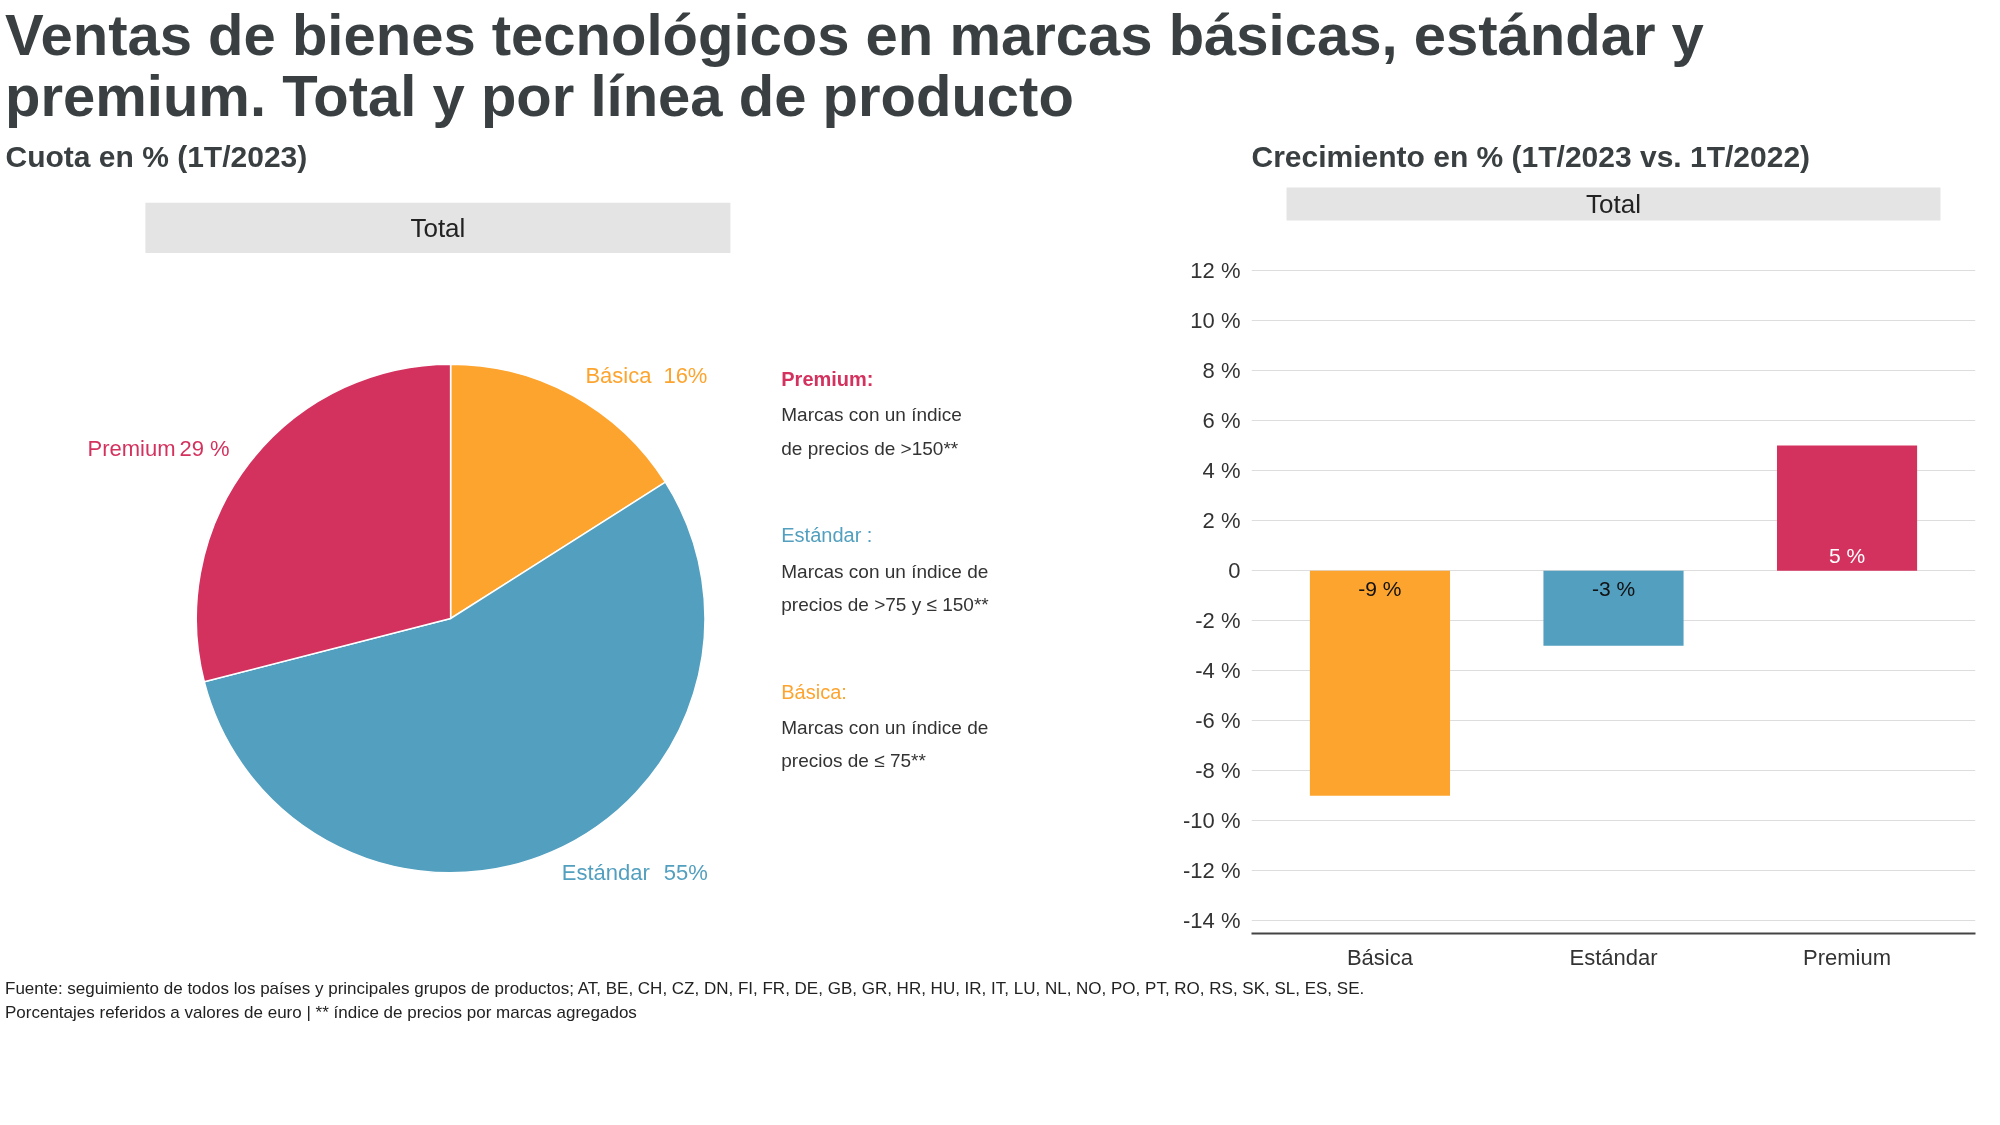  Describe the element at coordinates (1847, 555) in the screenshot. I see `data-label: 5 %` at that location.